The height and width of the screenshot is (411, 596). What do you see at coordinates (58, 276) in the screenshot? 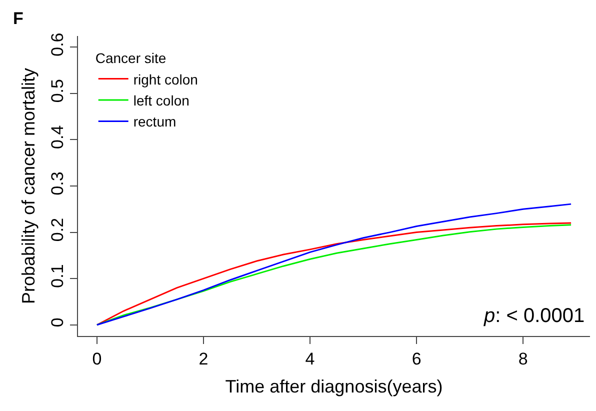
I see `y-tick-label: 0.1` at bounding box center [58, 276].